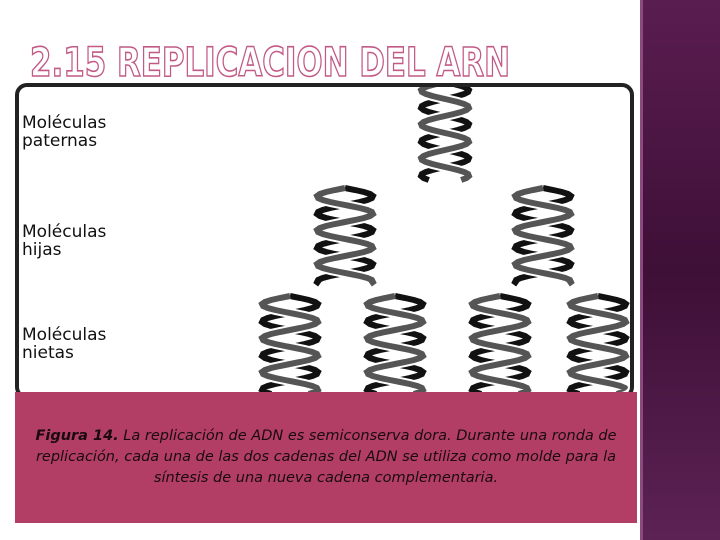 This screenshot has width=720, height=540. What do you see at coordinates (59, 141) in the screenshot?
I see `row-label: paternas` at bounding box center [59, 141].